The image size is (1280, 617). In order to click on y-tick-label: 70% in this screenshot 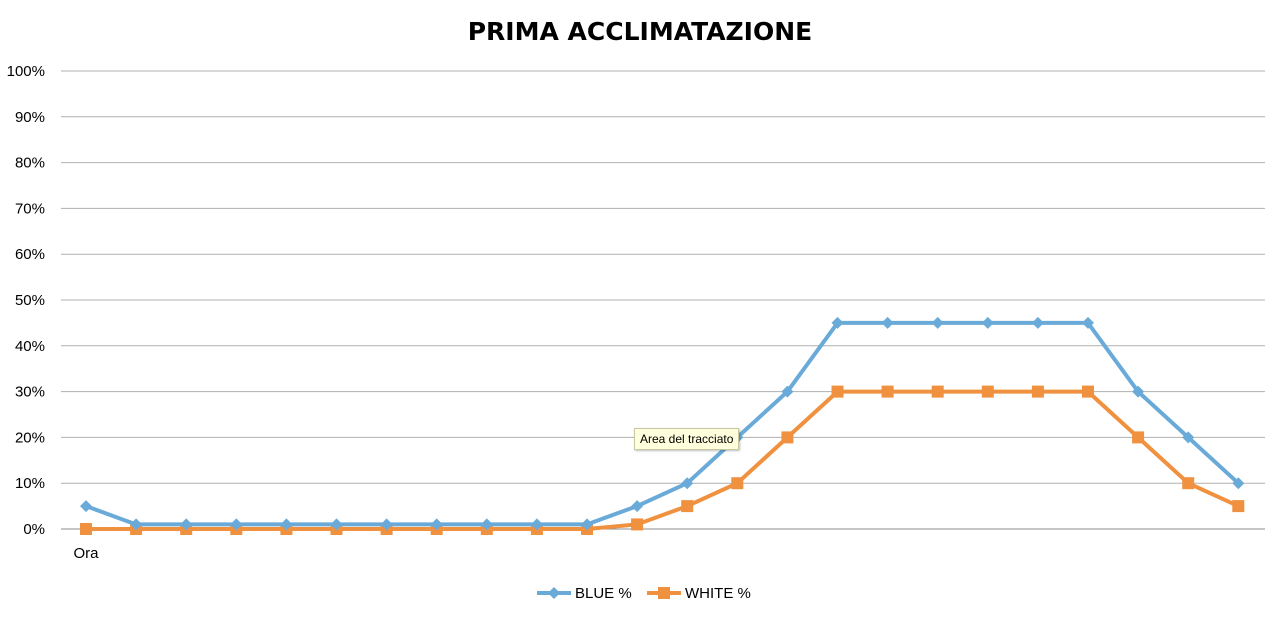, I will do `click(30, 208)`.